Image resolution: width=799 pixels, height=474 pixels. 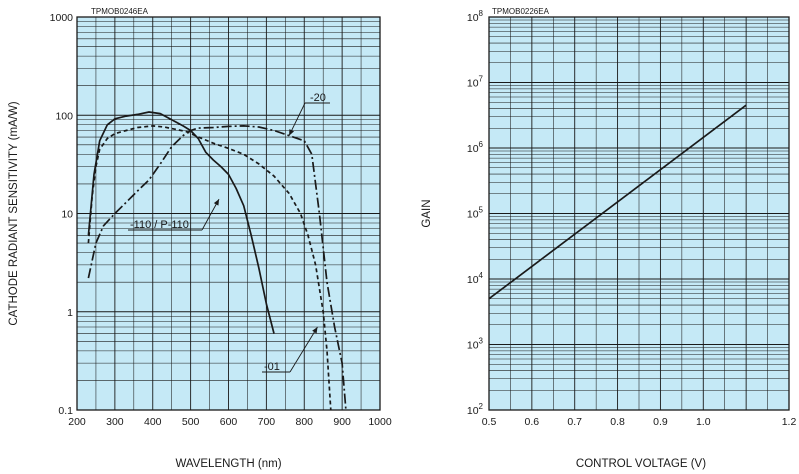 I want to click on y-tick-label: 0.1, so click(x=65, y=411).